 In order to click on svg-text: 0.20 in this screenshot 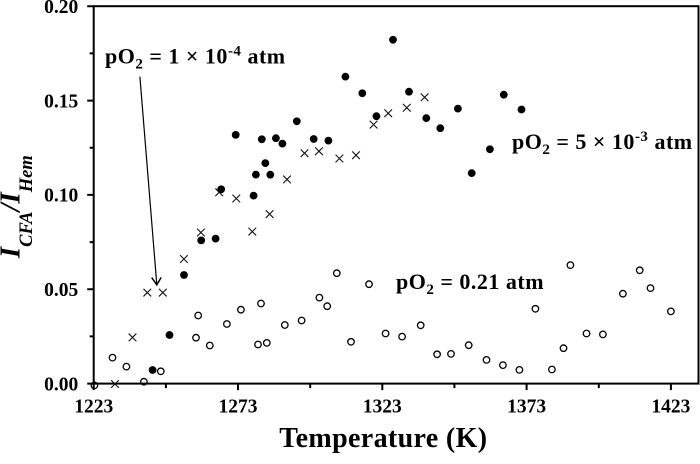, I will do `click(61, 9)`.